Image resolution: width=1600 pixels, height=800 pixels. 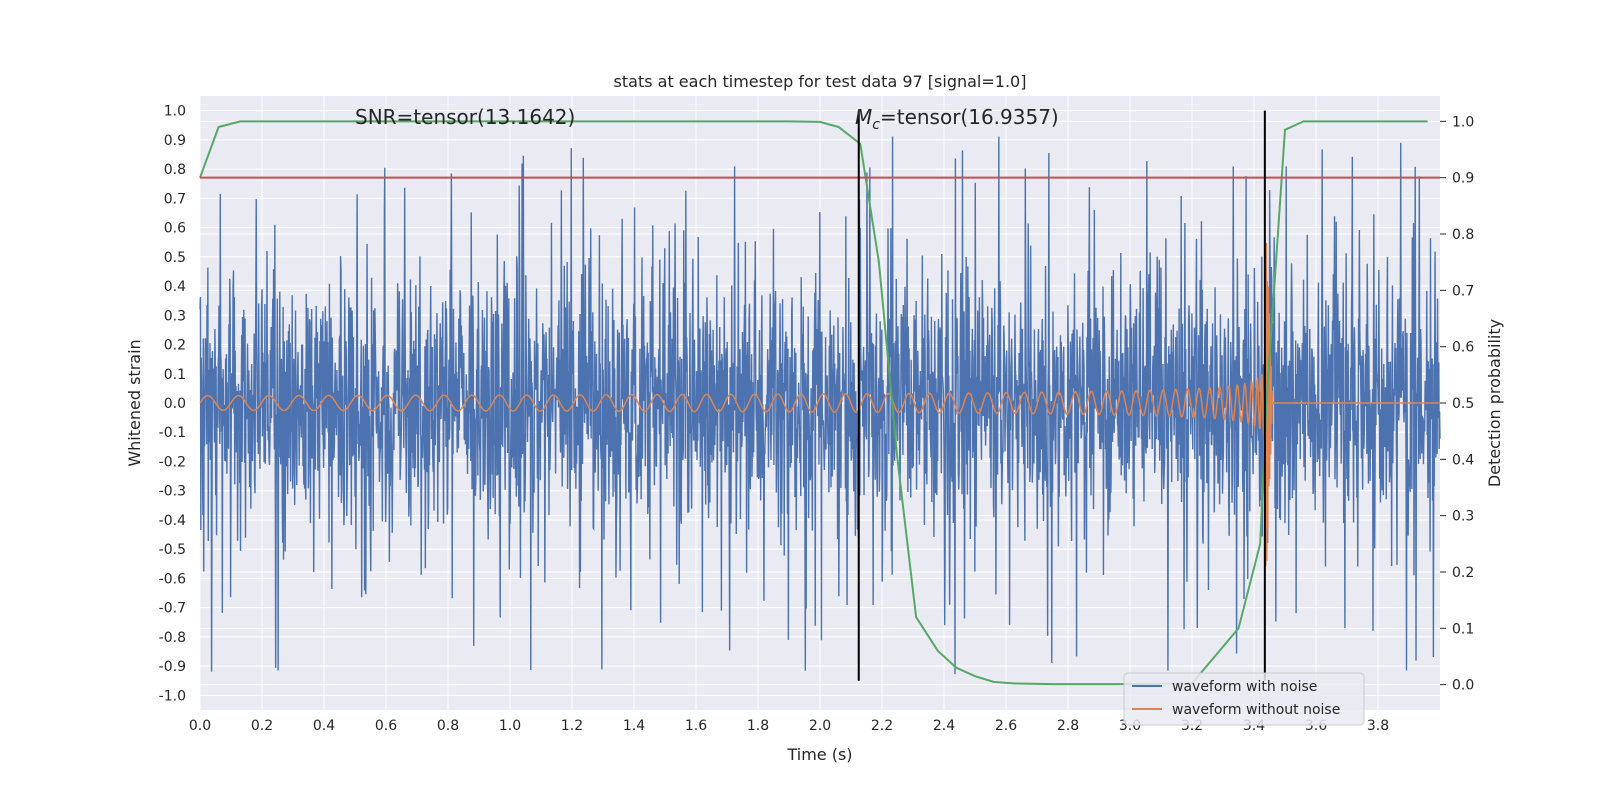 I want to click on x-tick-label: 2.2, so click(x=882, y=726).